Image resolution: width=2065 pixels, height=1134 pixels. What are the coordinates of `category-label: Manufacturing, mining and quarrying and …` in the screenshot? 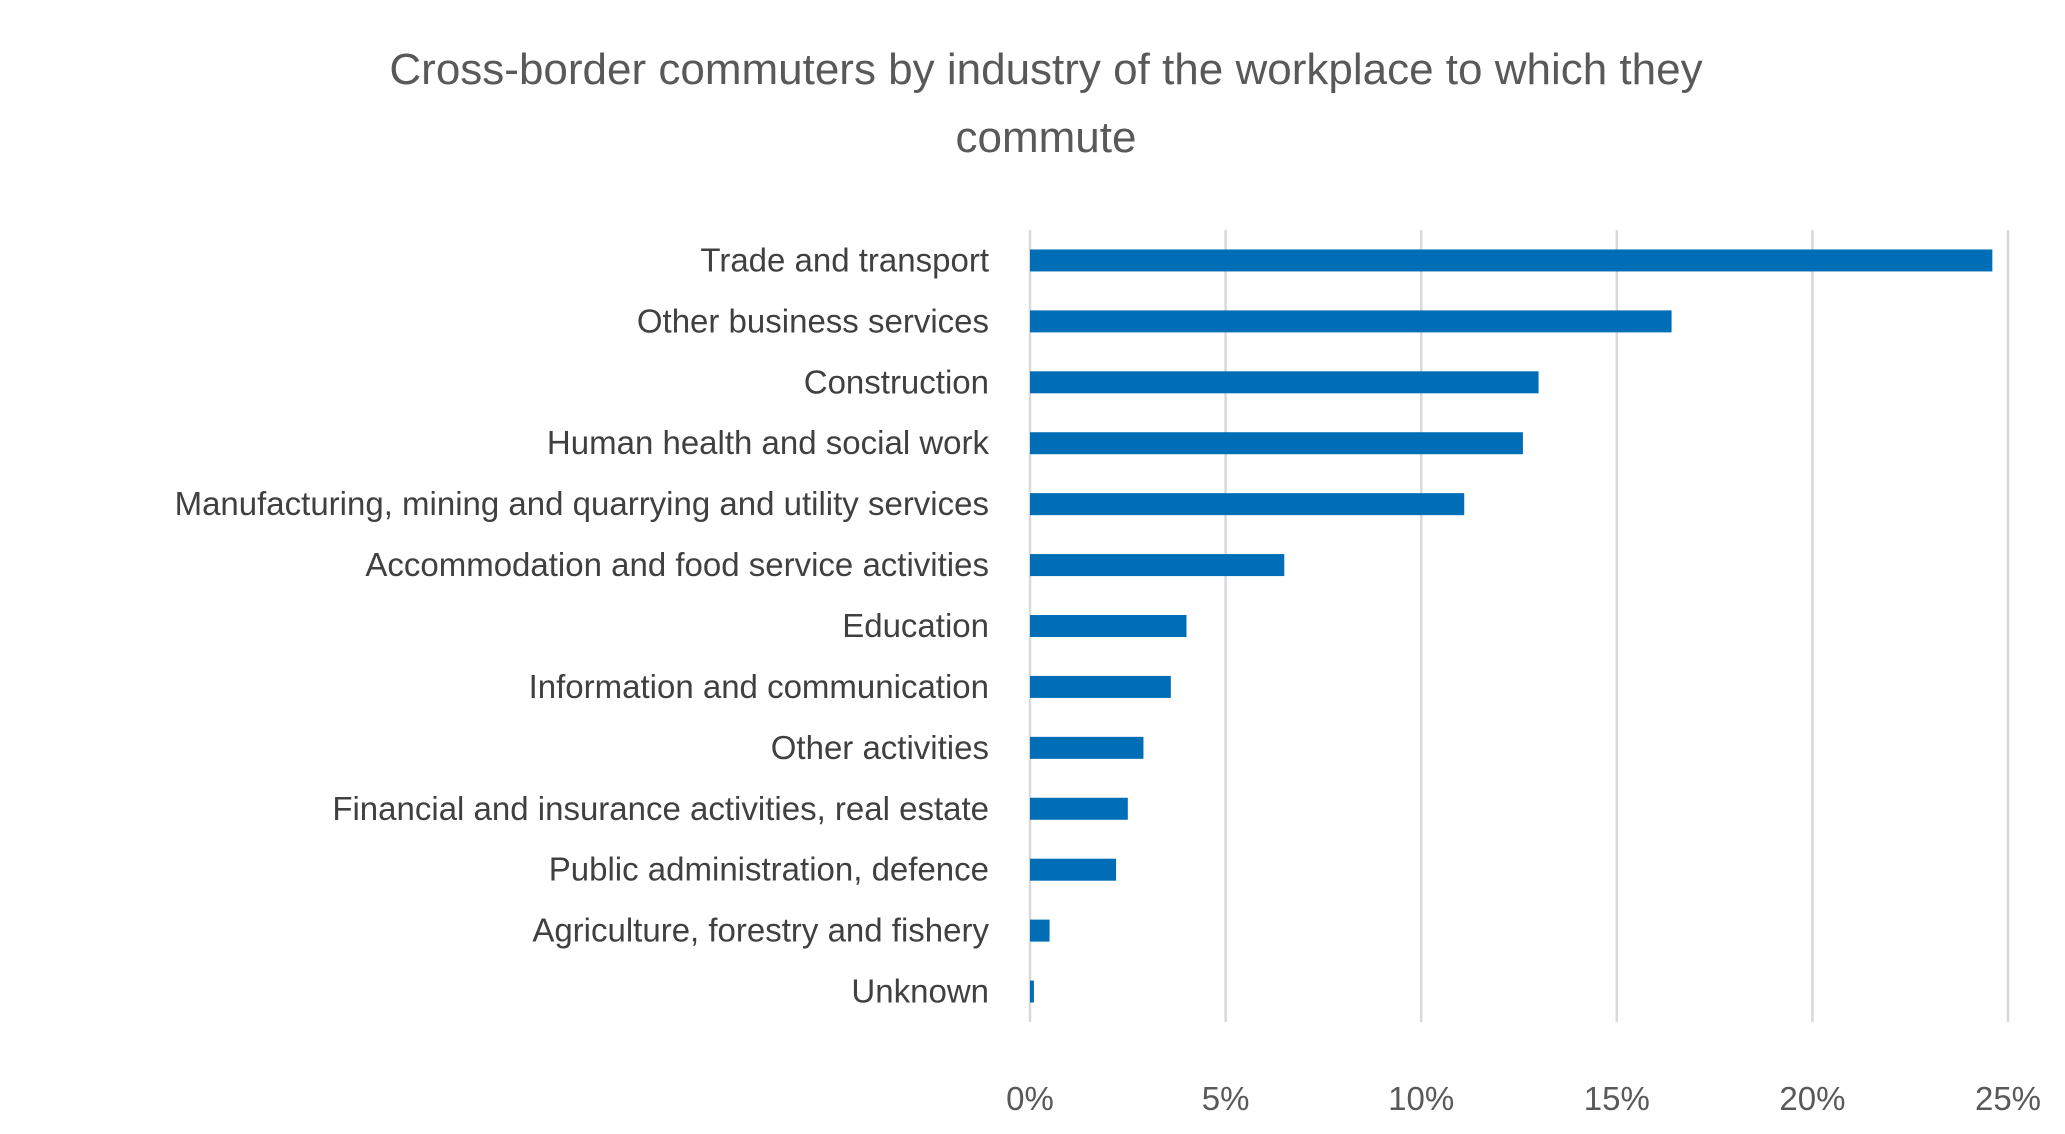 It's located at (582, 503).